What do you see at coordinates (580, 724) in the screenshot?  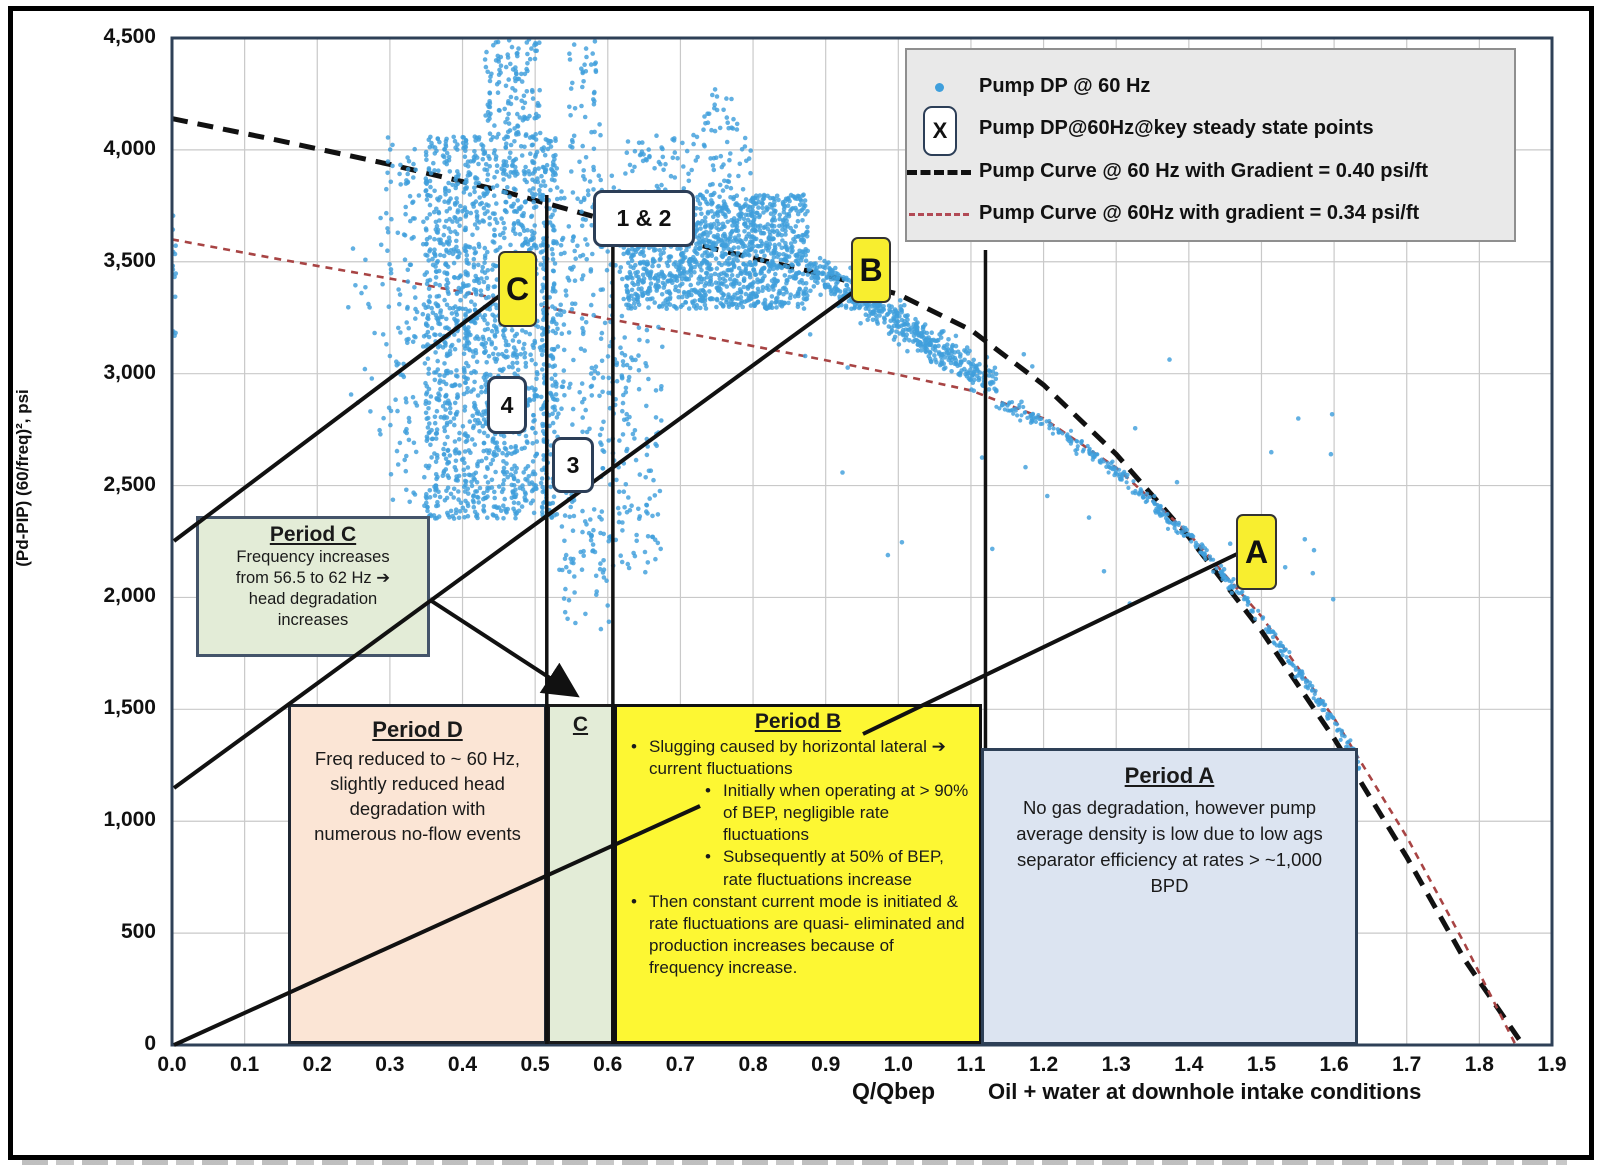 I see `period-c-strip-label: C` at bounding box center [580, 724].